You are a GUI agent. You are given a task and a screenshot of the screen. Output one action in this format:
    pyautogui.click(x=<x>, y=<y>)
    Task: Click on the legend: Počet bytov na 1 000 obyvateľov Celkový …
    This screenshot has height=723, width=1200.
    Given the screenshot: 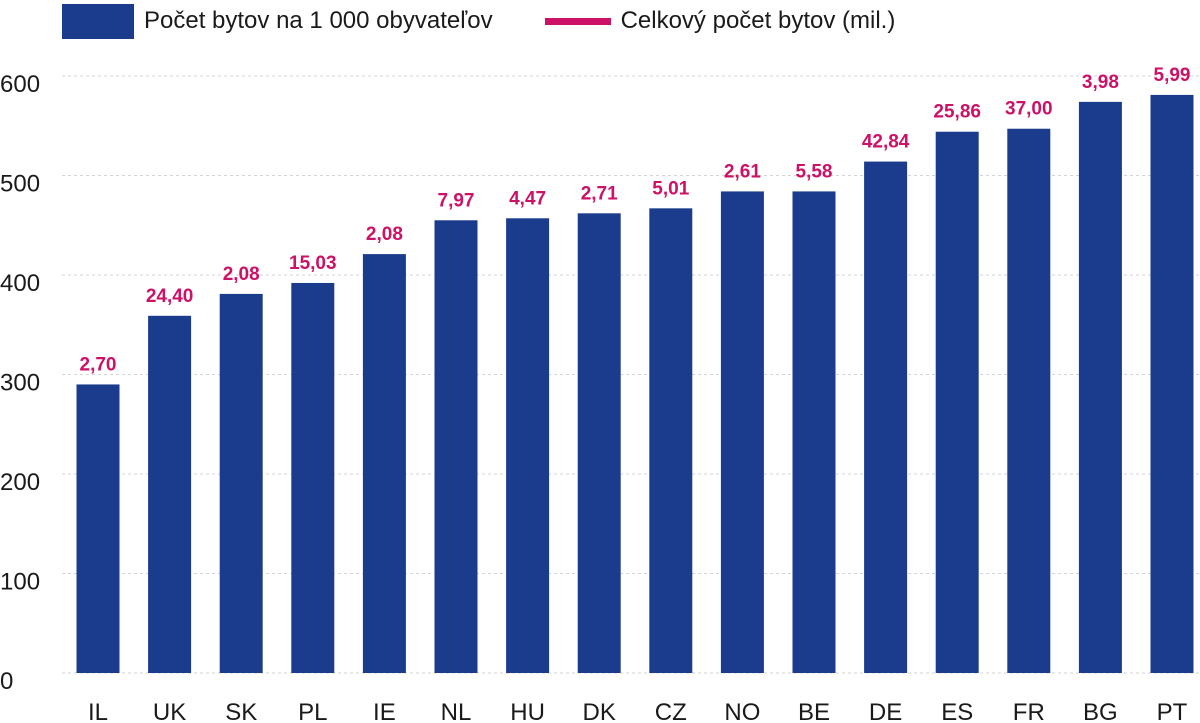 What is the action you would take?
    pyautogui.click(x=504, y=21)
    